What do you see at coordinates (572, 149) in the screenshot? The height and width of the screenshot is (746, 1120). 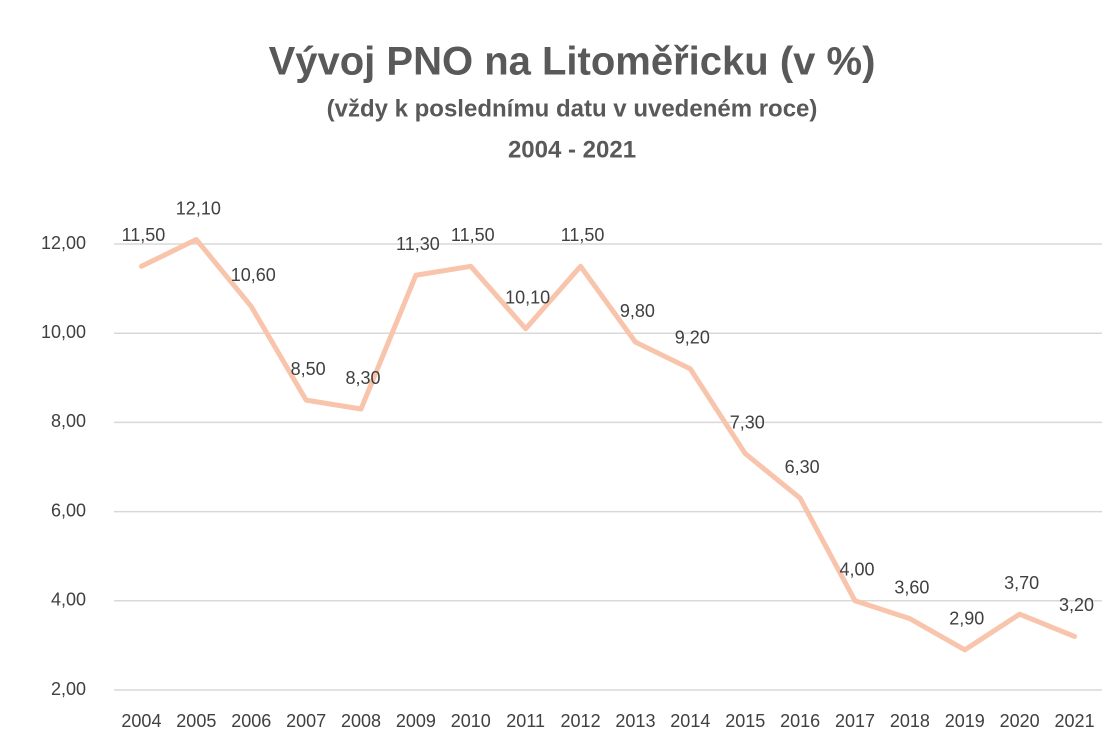 I see `chart-period: 2004 - 2021` at bounding box center [572, 149].